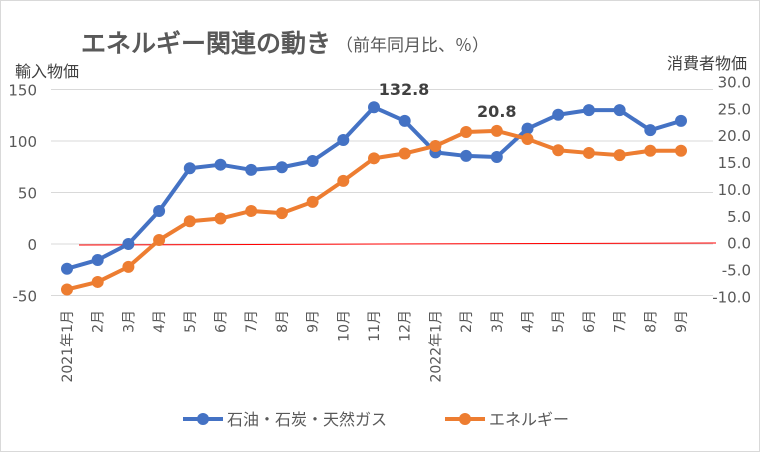 This screenshot has height=453, width=760. Describe the element at coordinates (25, 297) in the screenshot. I see `left-tick-label: -50` at that location.